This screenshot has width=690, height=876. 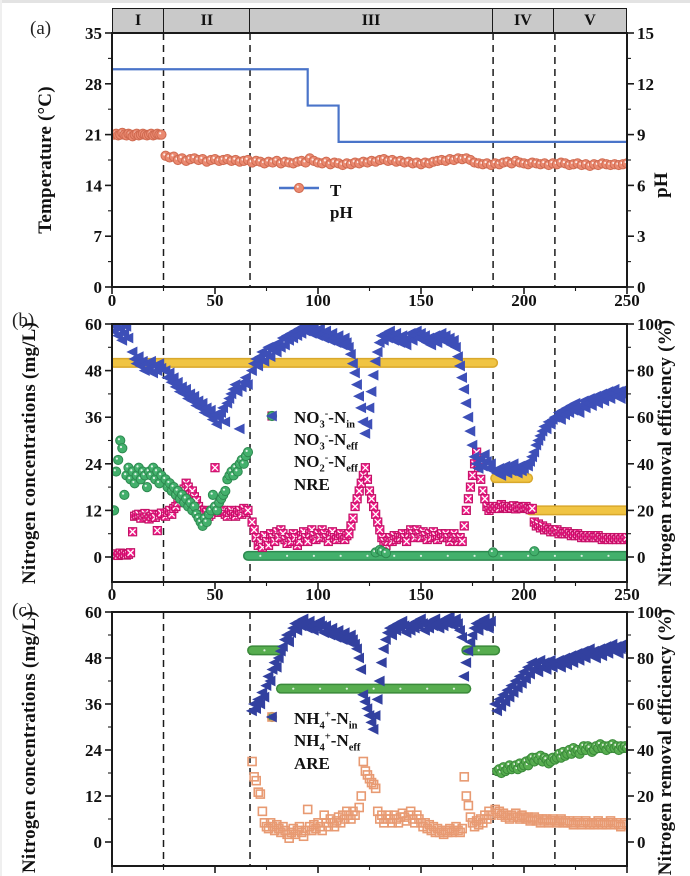 I want to click on scan-edge-top, so click(x=345, y=1).